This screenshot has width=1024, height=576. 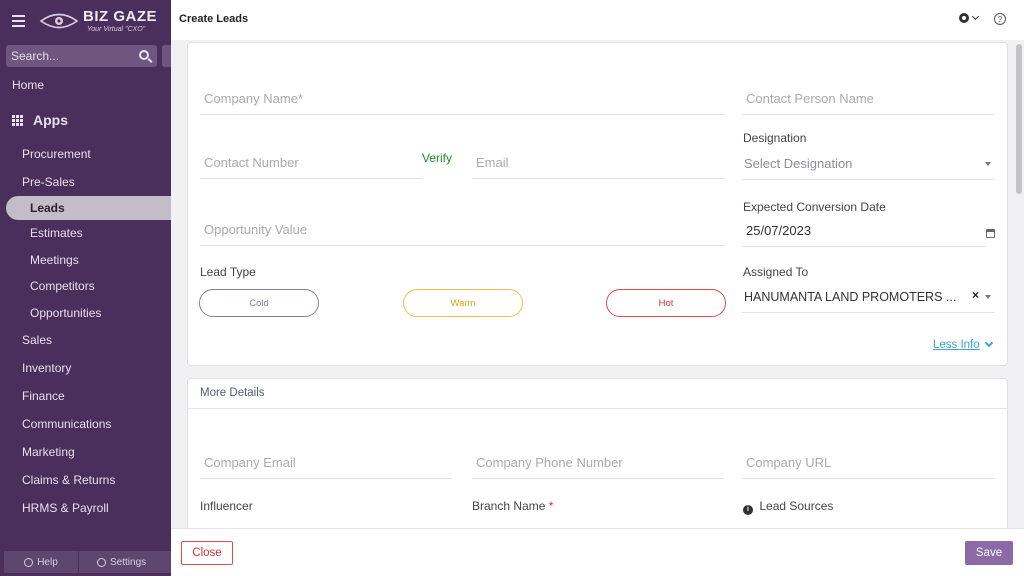 I want to click on company-url-field: Company URL, so click(x=868, y=462).